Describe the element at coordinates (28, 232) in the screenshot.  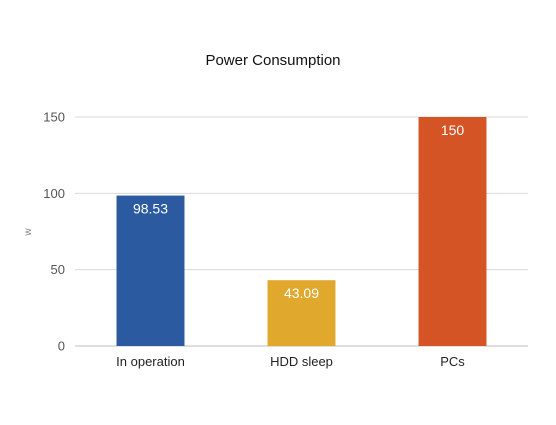
I see `y-axis-label: w` at that location.